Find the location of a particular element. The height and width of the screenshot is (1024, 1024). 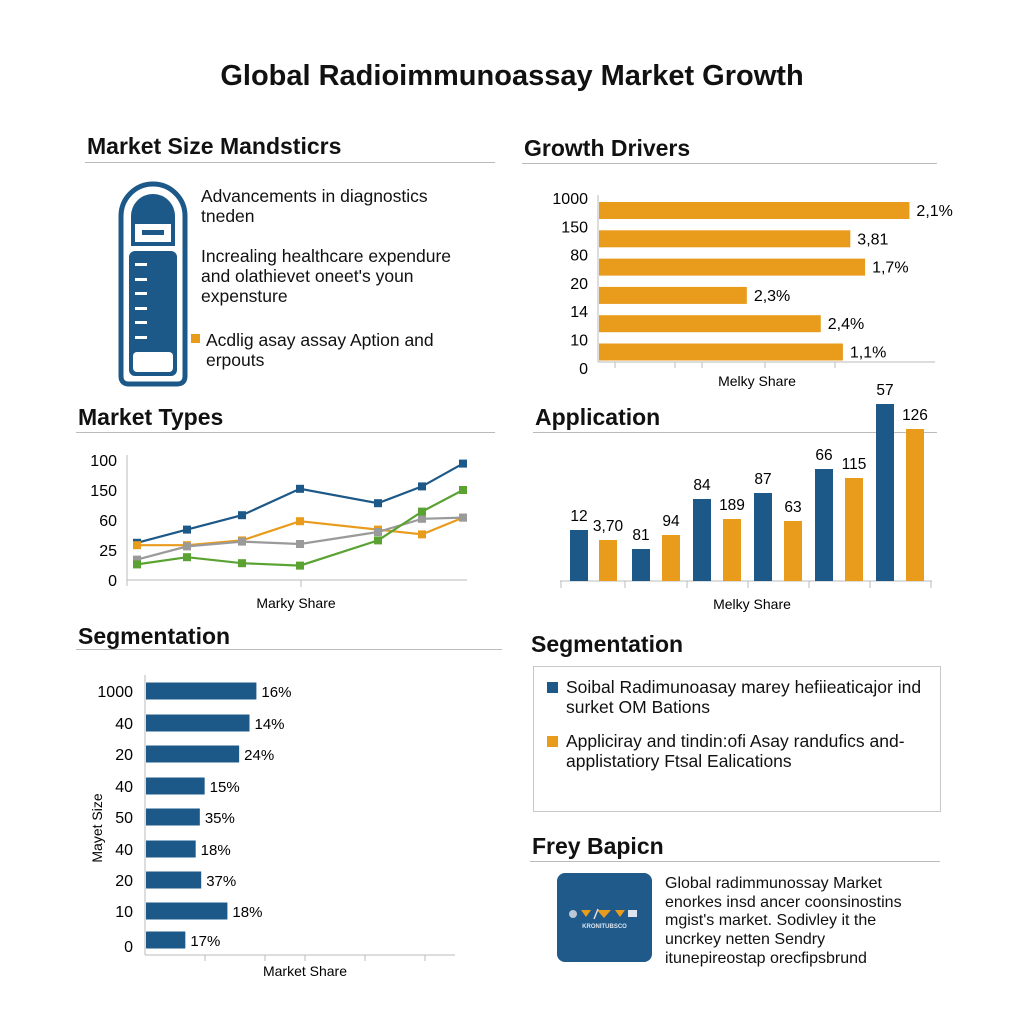

bullet-icon is located at coordinates (195, 338).